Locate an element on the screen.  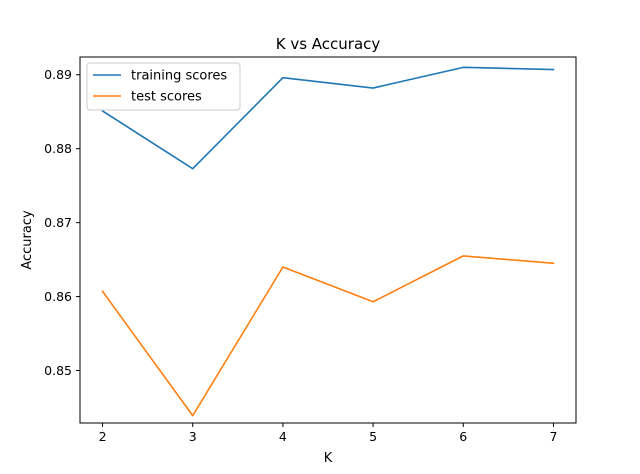
y-tick-label: 0.89 is located at coordinates (58, 74).